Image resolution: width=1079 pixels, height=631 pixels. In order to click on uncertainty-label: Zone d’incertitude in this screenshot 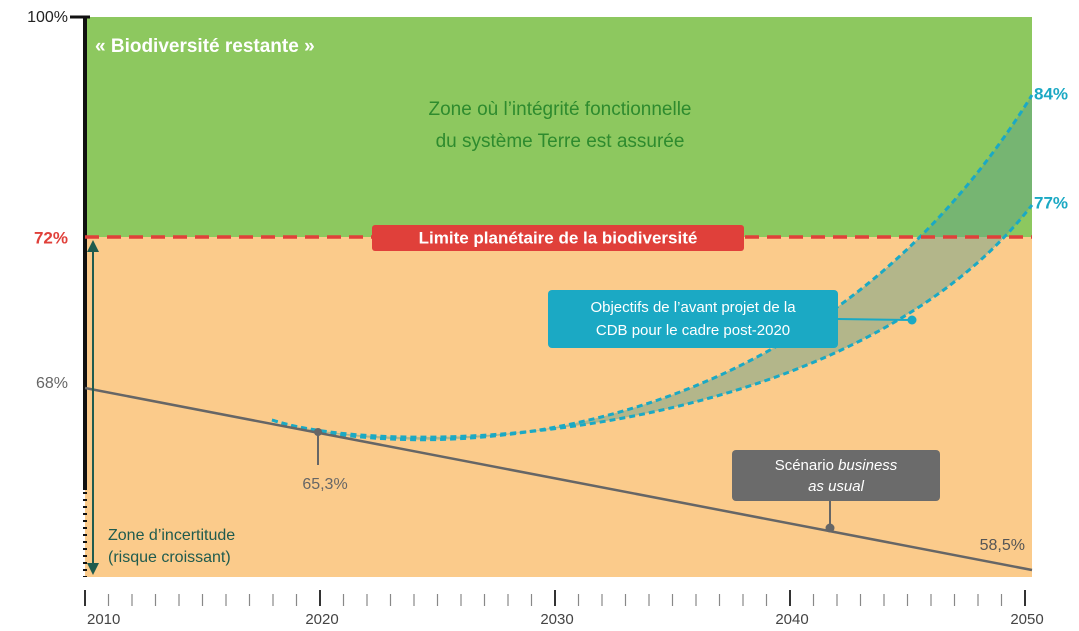, I will do `click(171, 535)`.